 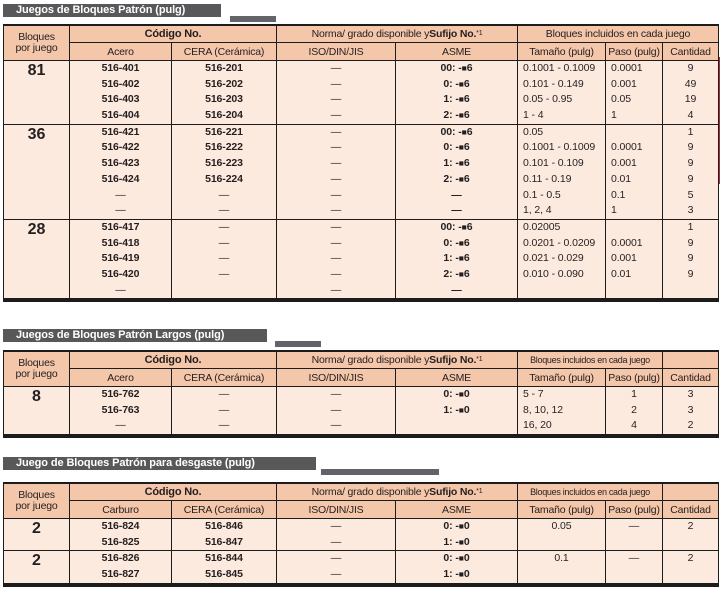 What do you see at coordinates (634, 228) in the screenshot?
I see `cell-step` at bounding box center [634, 228].